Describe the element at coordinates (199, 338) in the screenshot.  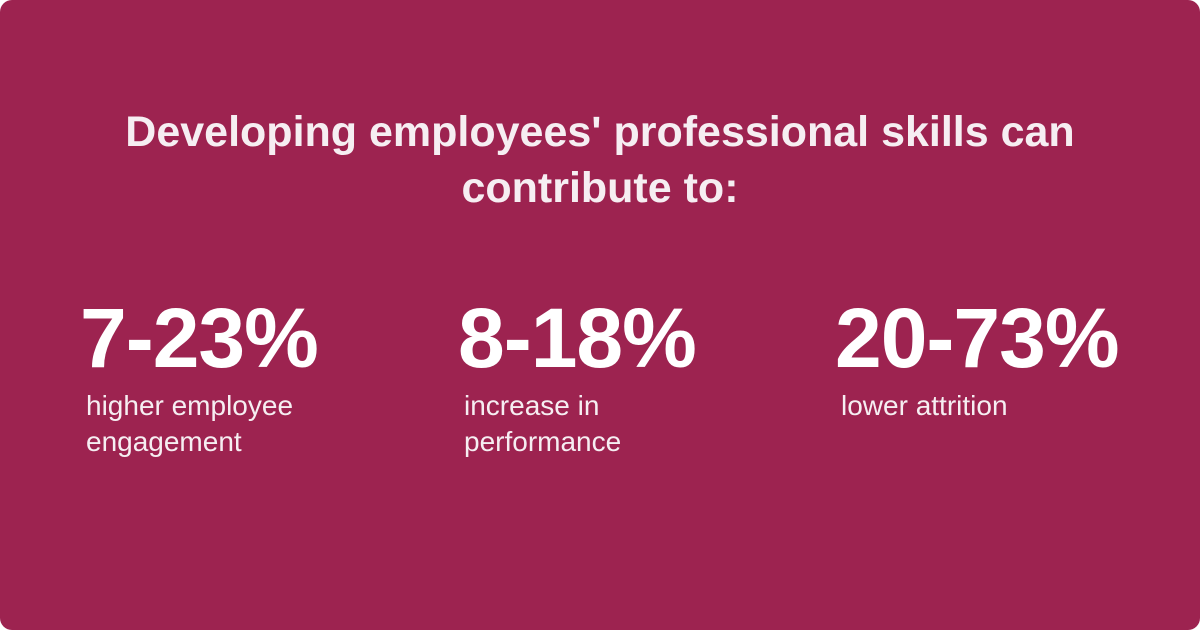
I see `stat-value: 7-23%` at that location.